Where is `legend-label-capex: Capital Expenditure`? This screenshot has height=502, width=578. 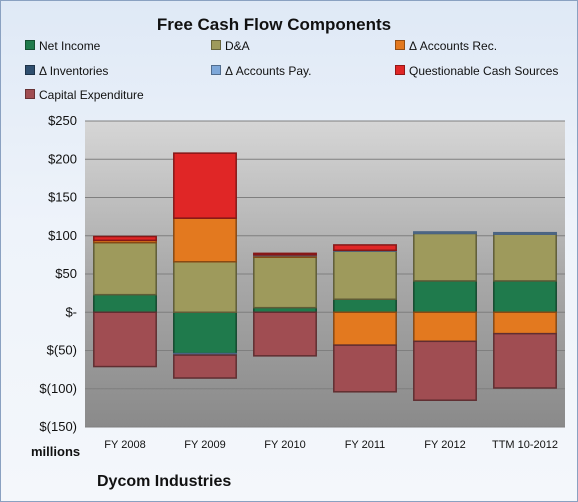
legend-label-capex: Capital Expenditure is located at coordinates (91, 95).